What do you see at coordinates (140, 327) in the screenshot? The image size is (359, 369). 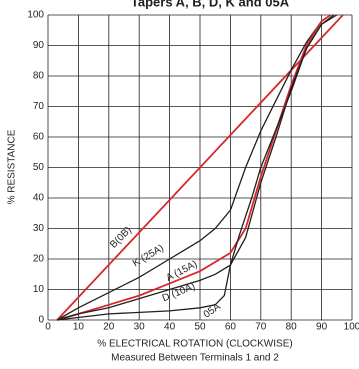 I see `x-tick-label: 30` at bounding box center [140, 327].